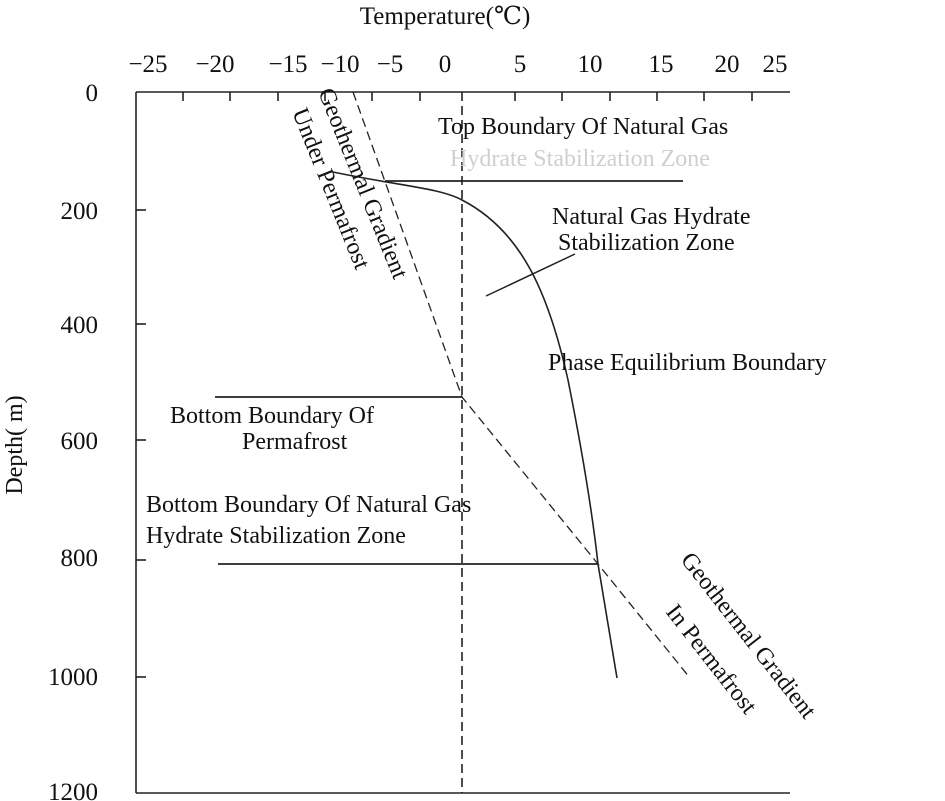 Image resolution: width=945 pixels, height=801 pixels. Describe the element at coordinates (445, 64) in the screenshot. I see `x-tick: 0` at that location.